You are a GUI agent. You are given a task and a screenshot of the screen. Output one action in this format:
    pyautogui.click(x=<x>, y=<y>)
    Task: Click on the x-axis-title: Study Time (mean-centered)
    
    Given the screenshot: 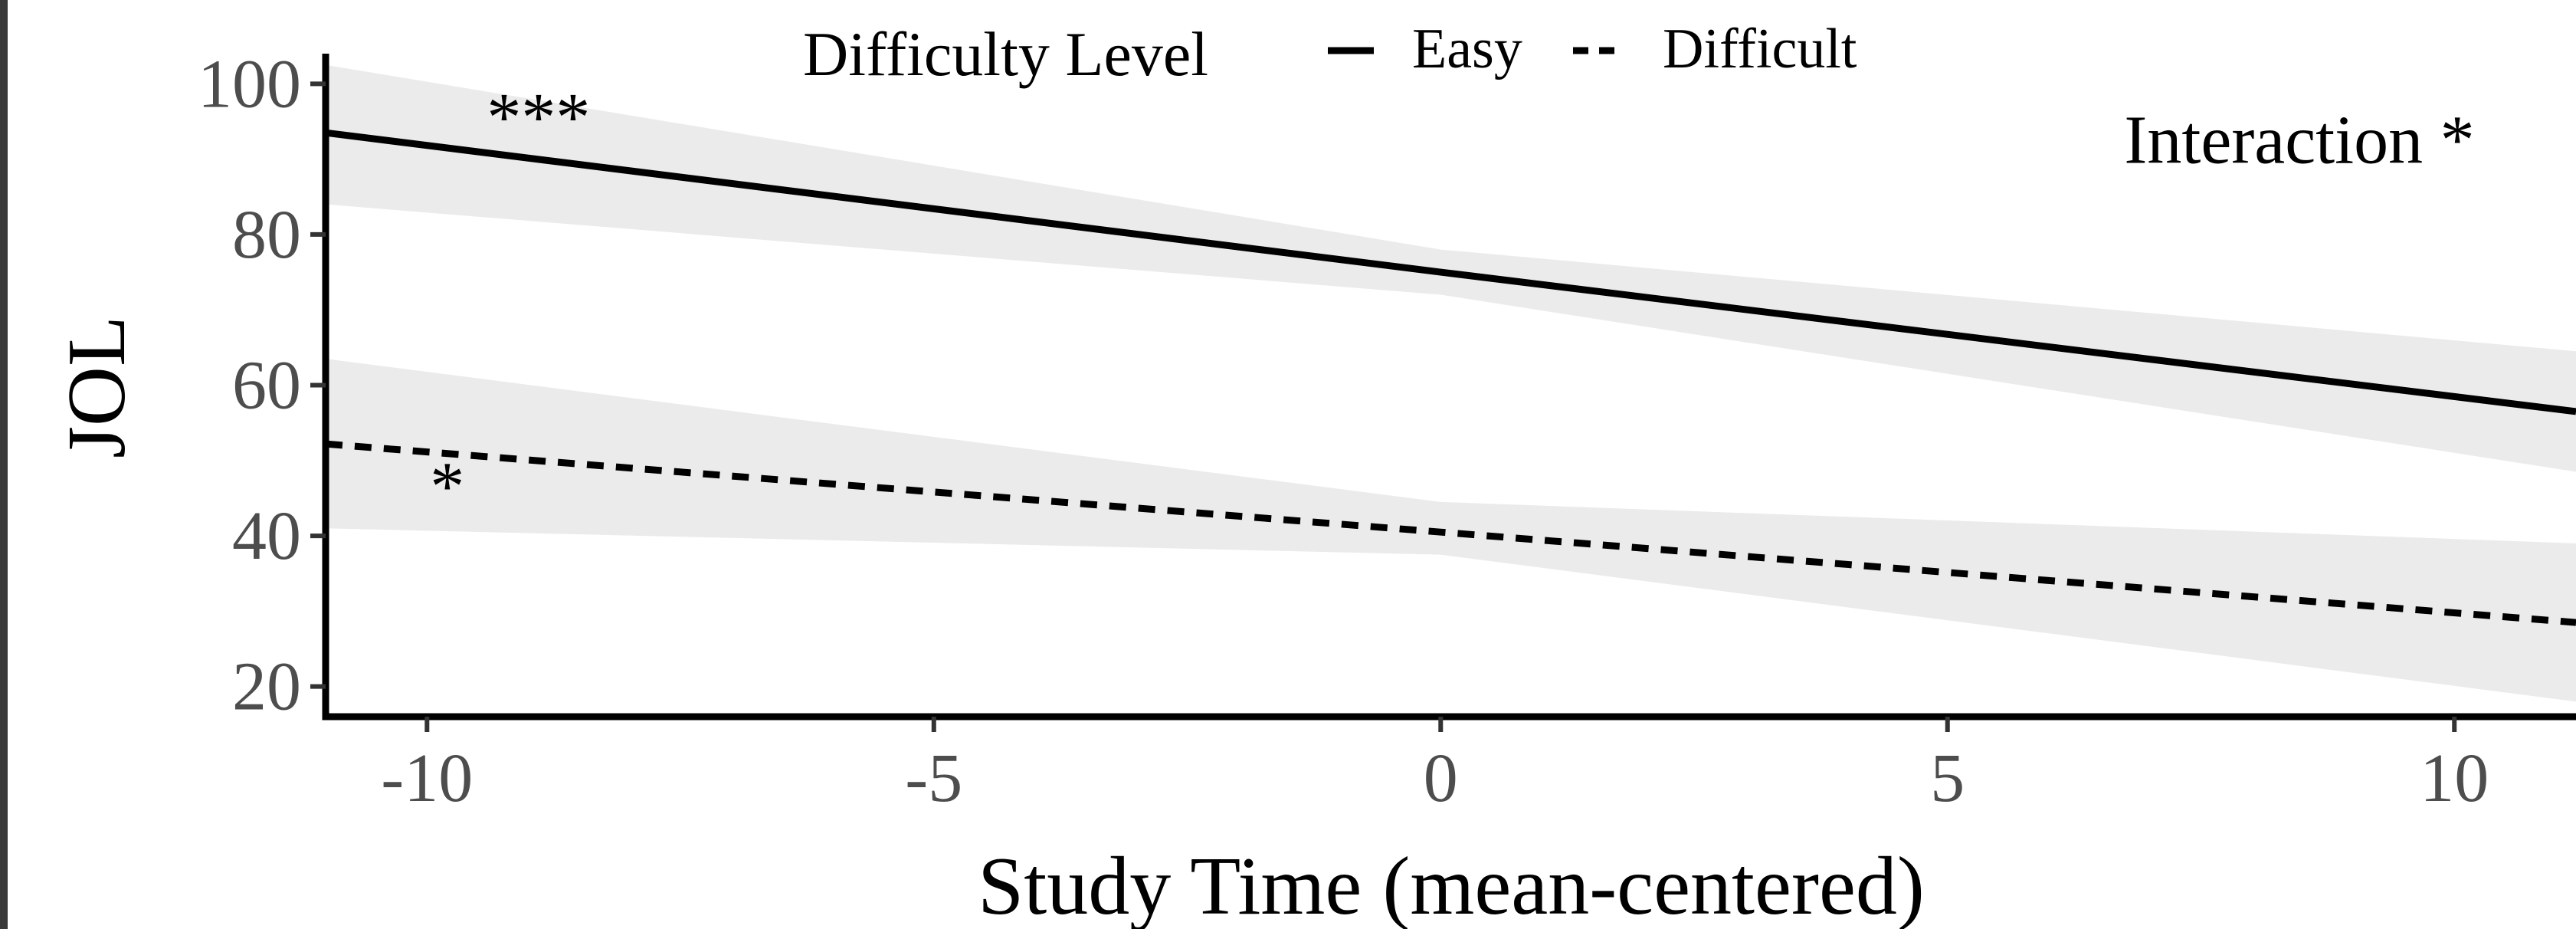 What is the action you would take?
    pyautogui.click(x=1452, y=885)
    